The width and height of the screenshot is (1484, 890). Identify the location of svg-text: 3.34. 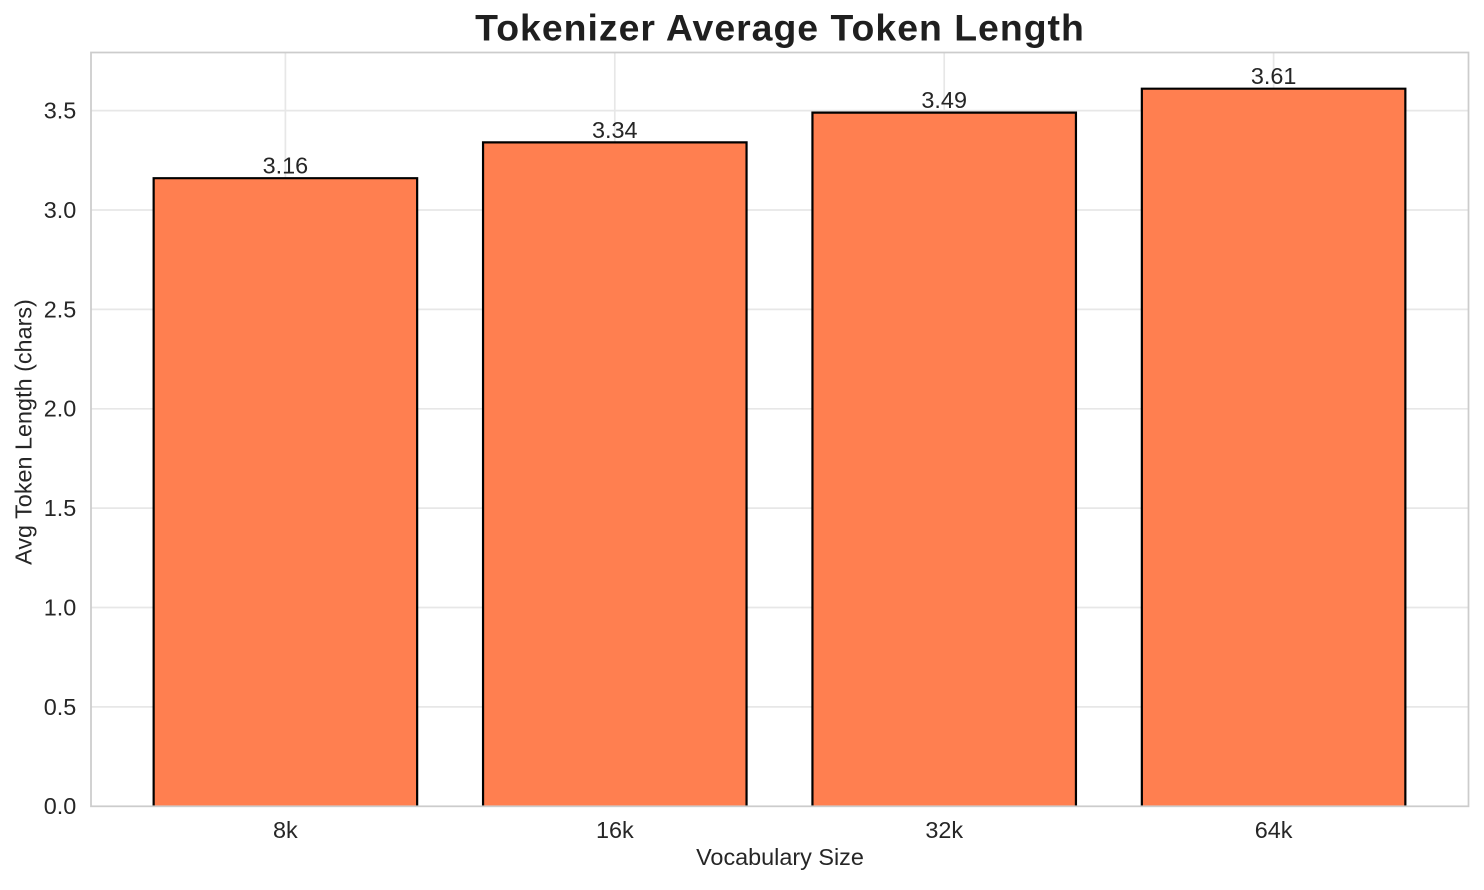
(615, 130).